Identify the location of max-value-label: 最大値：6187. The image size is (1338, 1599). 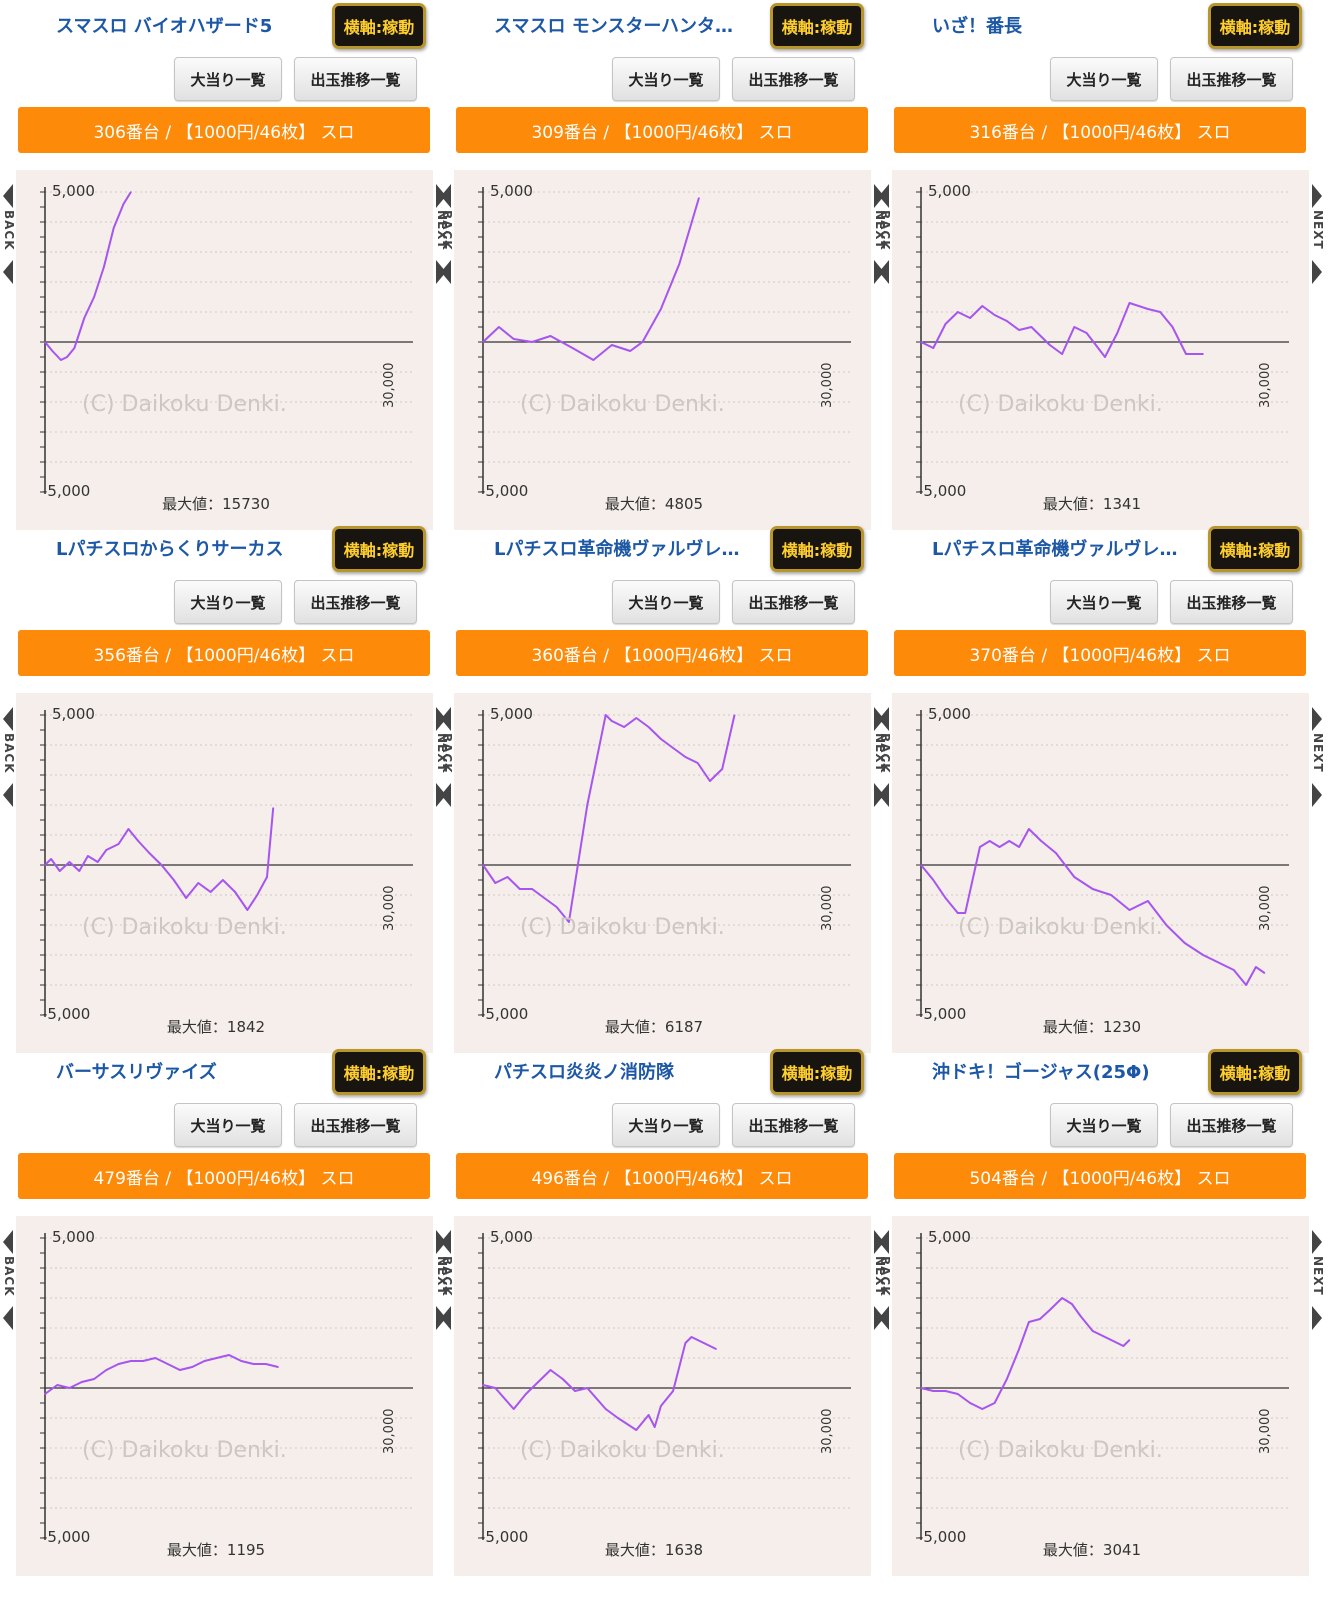
(654, 1027).